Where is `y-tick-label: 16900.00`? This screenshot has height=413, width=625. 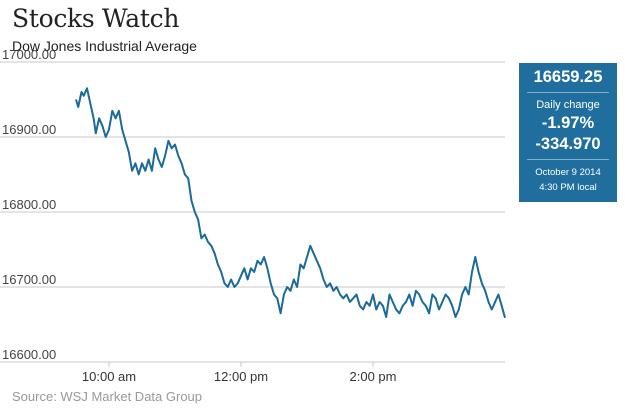
y-tick-label: 16900.00 is located at coordinates (29, 129).